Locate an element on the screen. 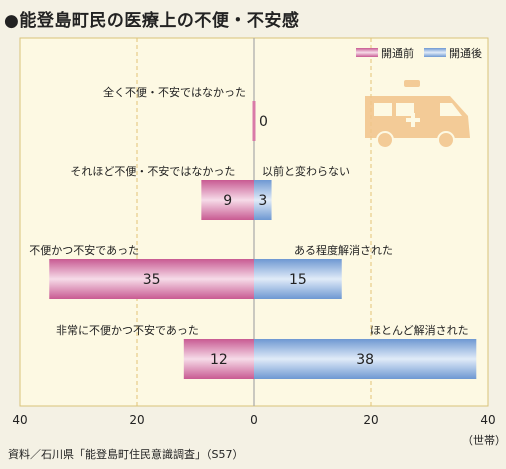  row-label-before: 非常に不便かつ不安であった is located at coordinates (127, 330).